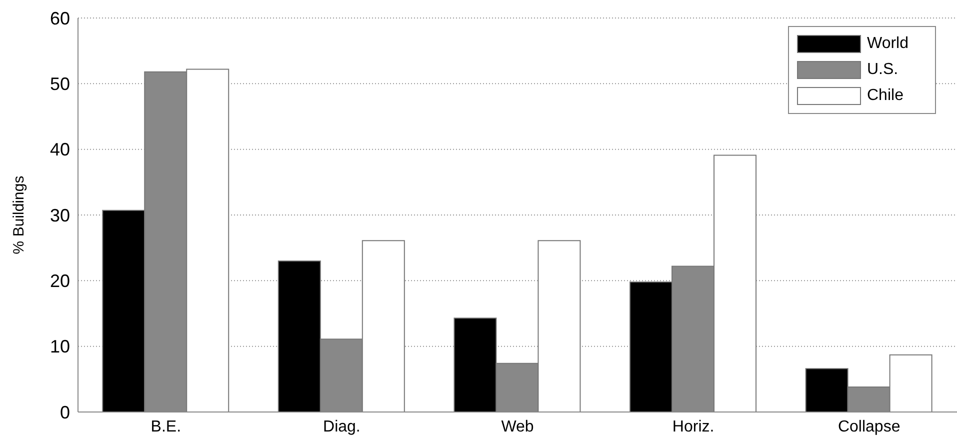  I want to click on y-tick-label: 10, so click(60, 346).